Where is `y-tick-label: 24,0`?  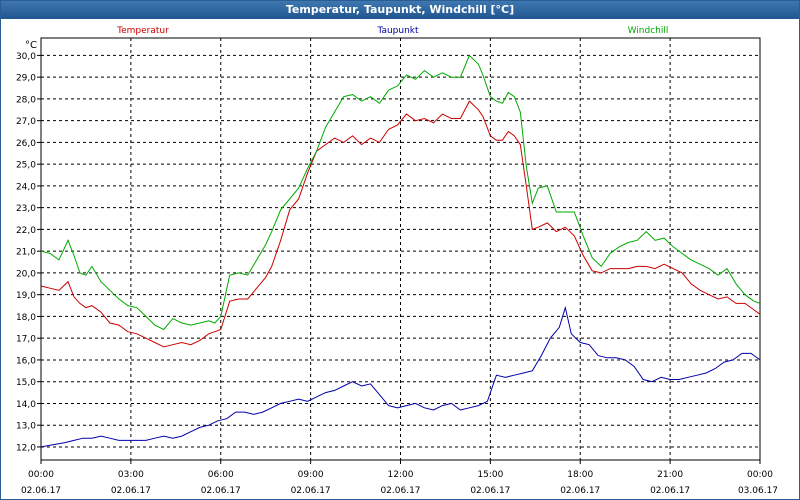 y-tick-label: 24,0 is located at coordinates (26, 187).